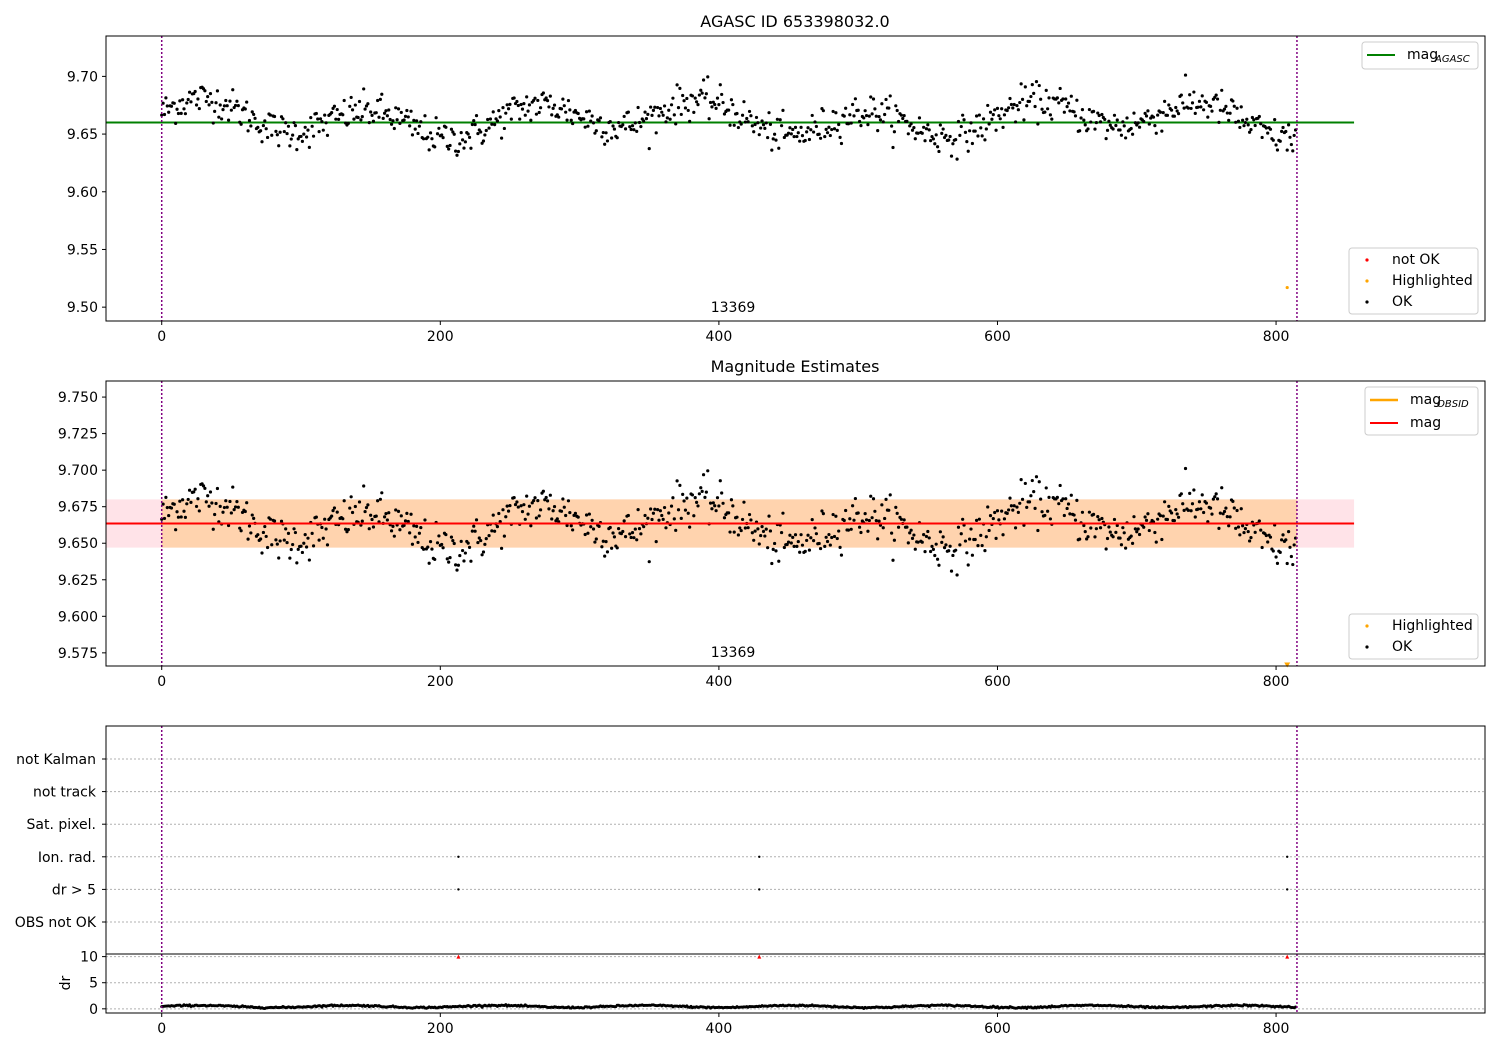 The height and width of the screenshot is (1050, 1500). Describe the element at coordinates (66, 982) in the screenshot. I see `dr-axis-label: dr` at that location.